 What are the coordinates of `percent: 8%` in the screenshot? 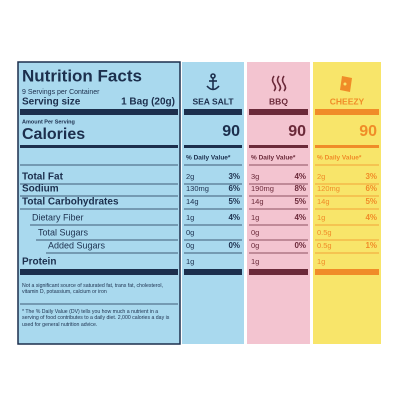 It's located at (300, 188).